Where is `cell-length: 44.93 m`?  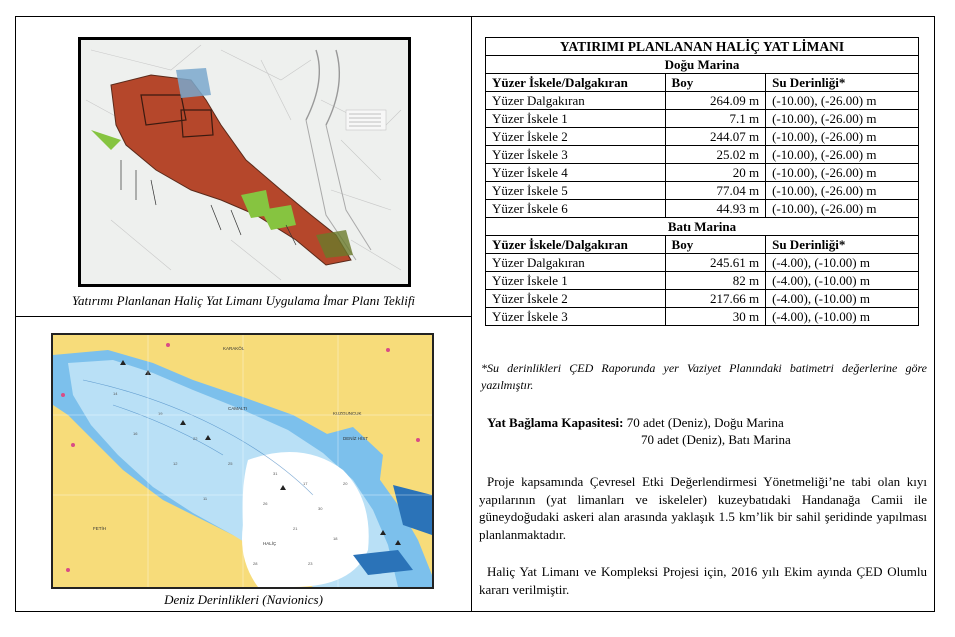
cell-length: 44.93 m is located at coordinates (715, 208).